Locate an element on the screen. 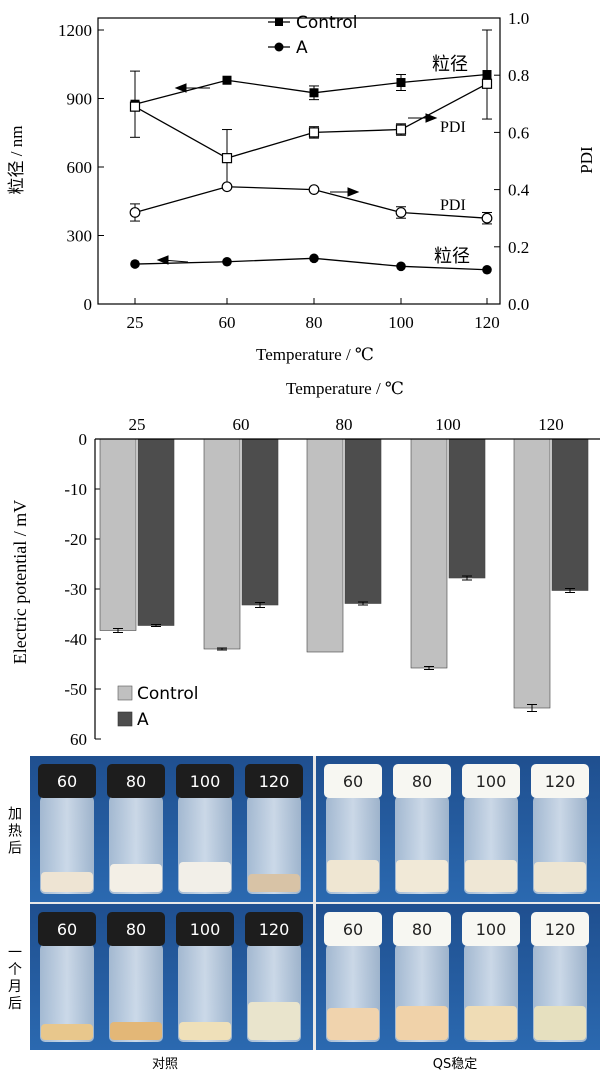  y-tick-label: 0 is located at coordinates (83, 439).